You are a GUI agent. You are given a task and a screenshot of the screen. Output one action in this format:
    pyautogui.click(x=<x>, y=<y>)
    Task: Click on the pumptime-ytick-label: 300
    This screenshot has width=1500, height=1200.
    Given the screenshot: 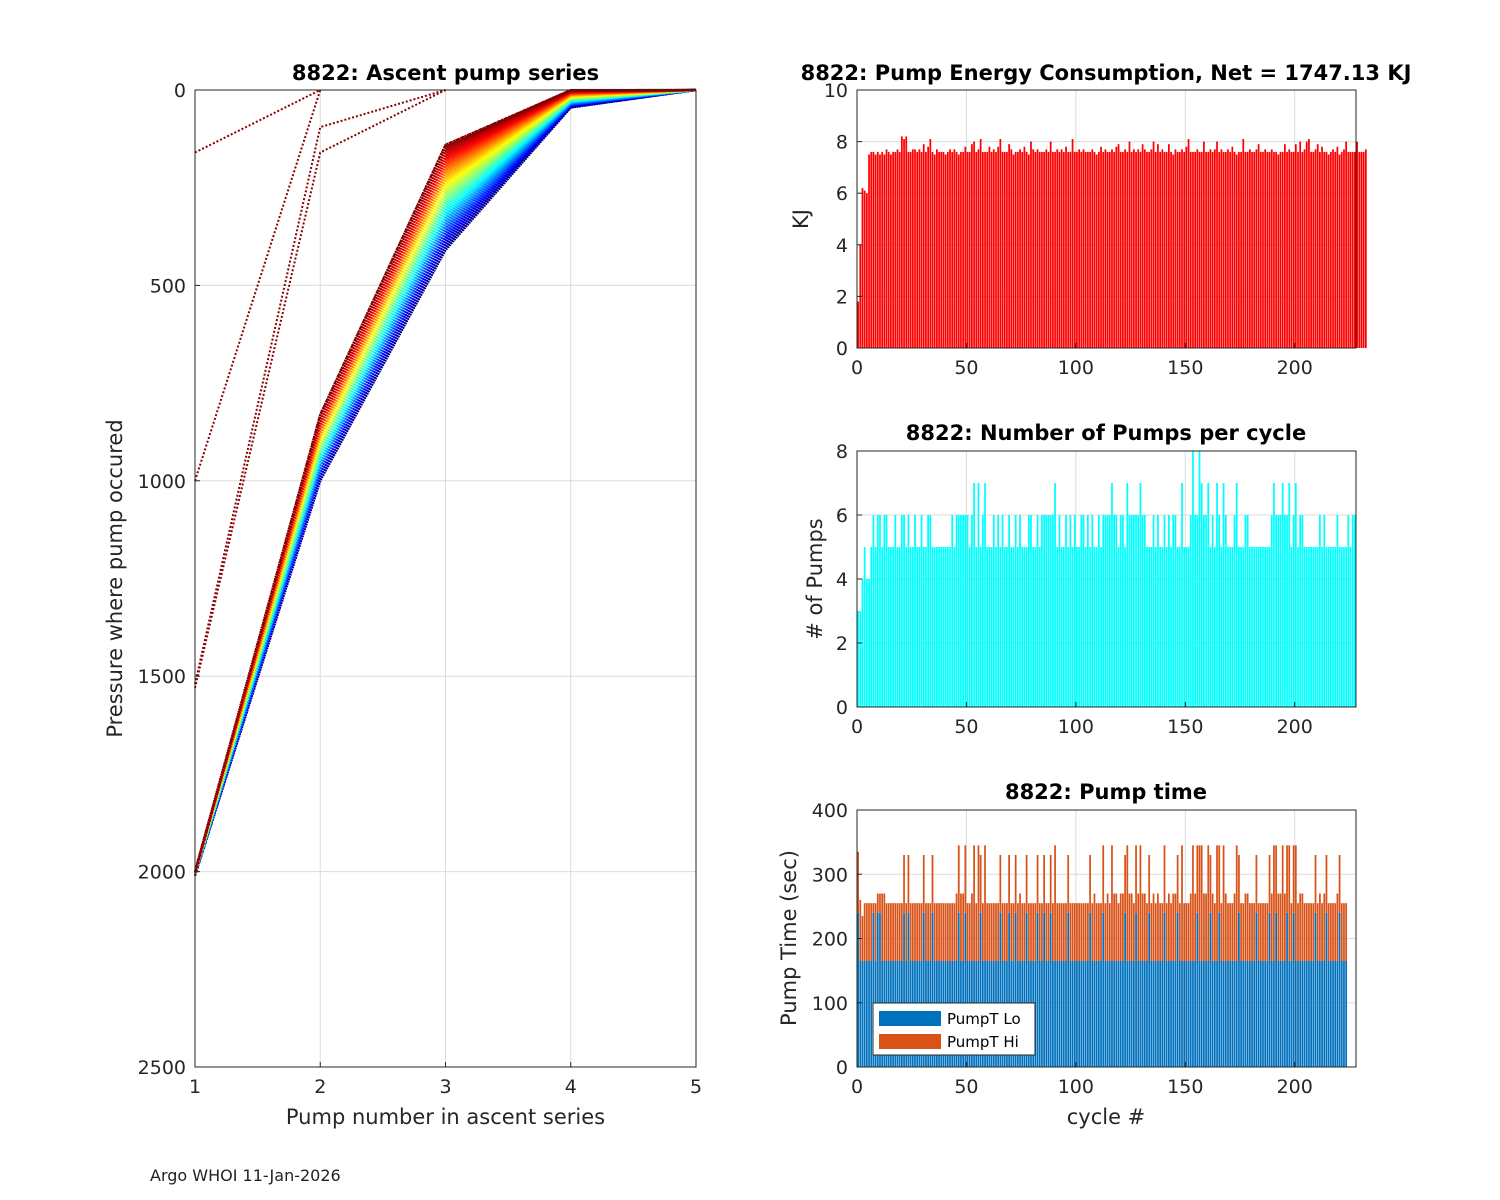 What is the action you would take?
    pyautogui.click(x=830, y=875)
    